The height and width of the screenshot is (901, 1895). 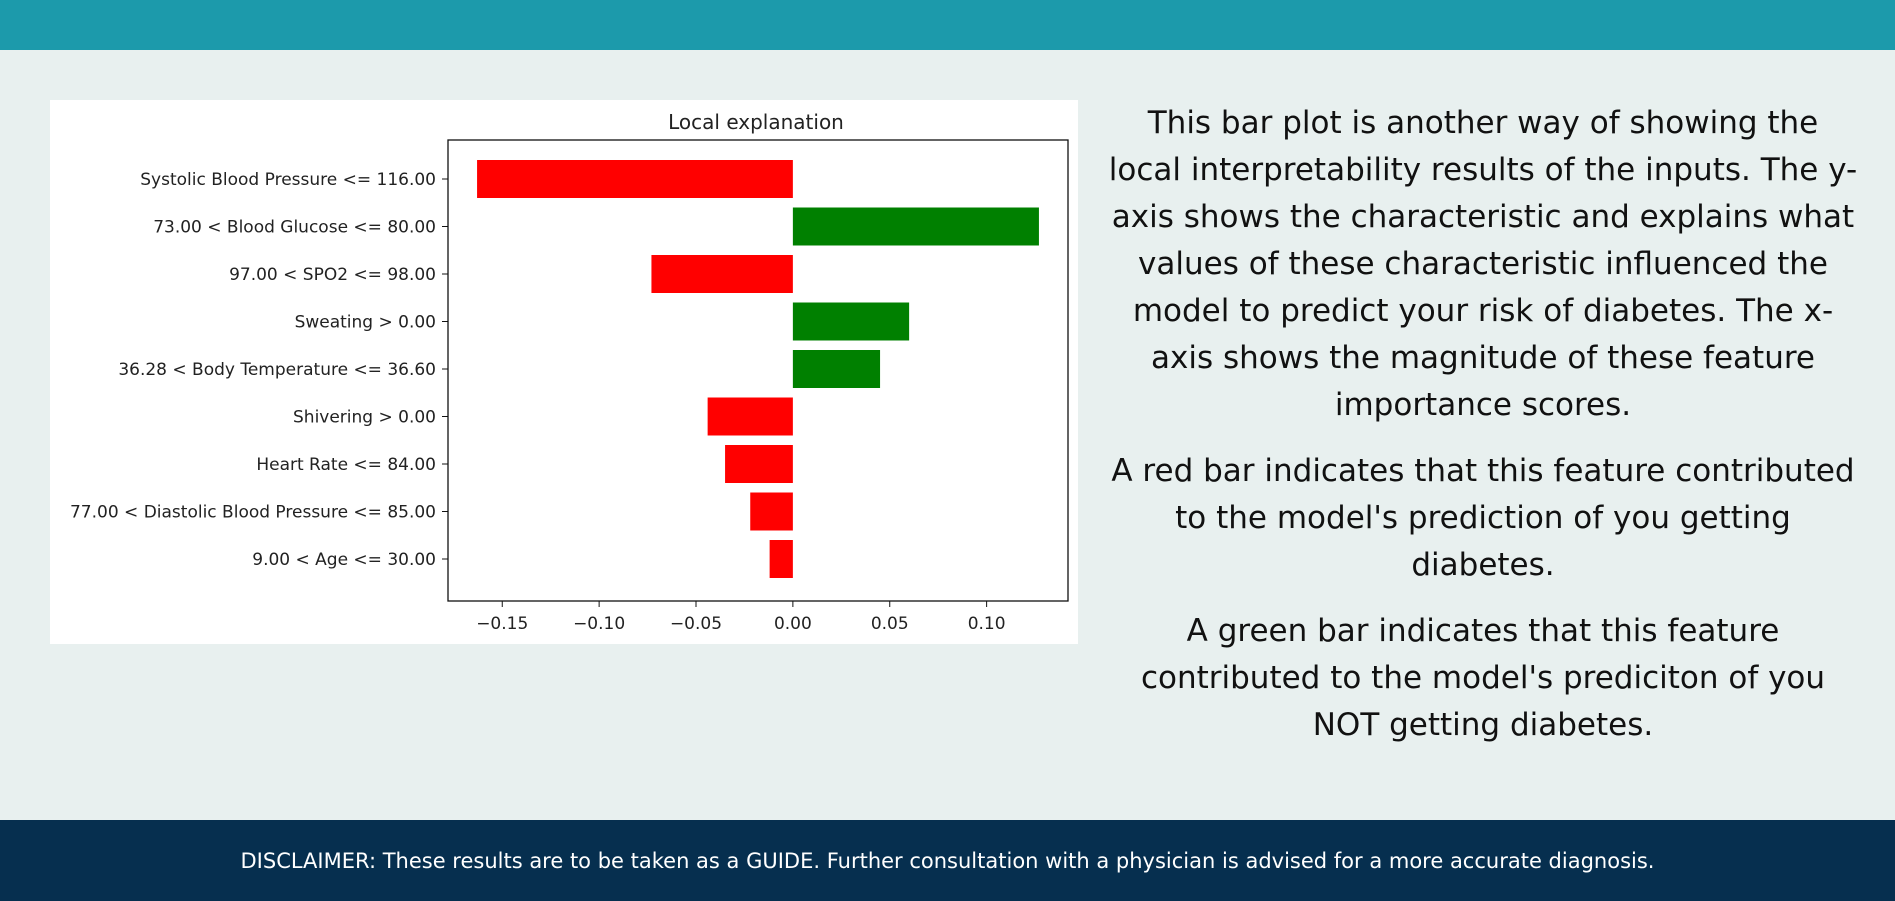 I want to click on x-tick-label-2: −0.10, so click(x=599, y=624).